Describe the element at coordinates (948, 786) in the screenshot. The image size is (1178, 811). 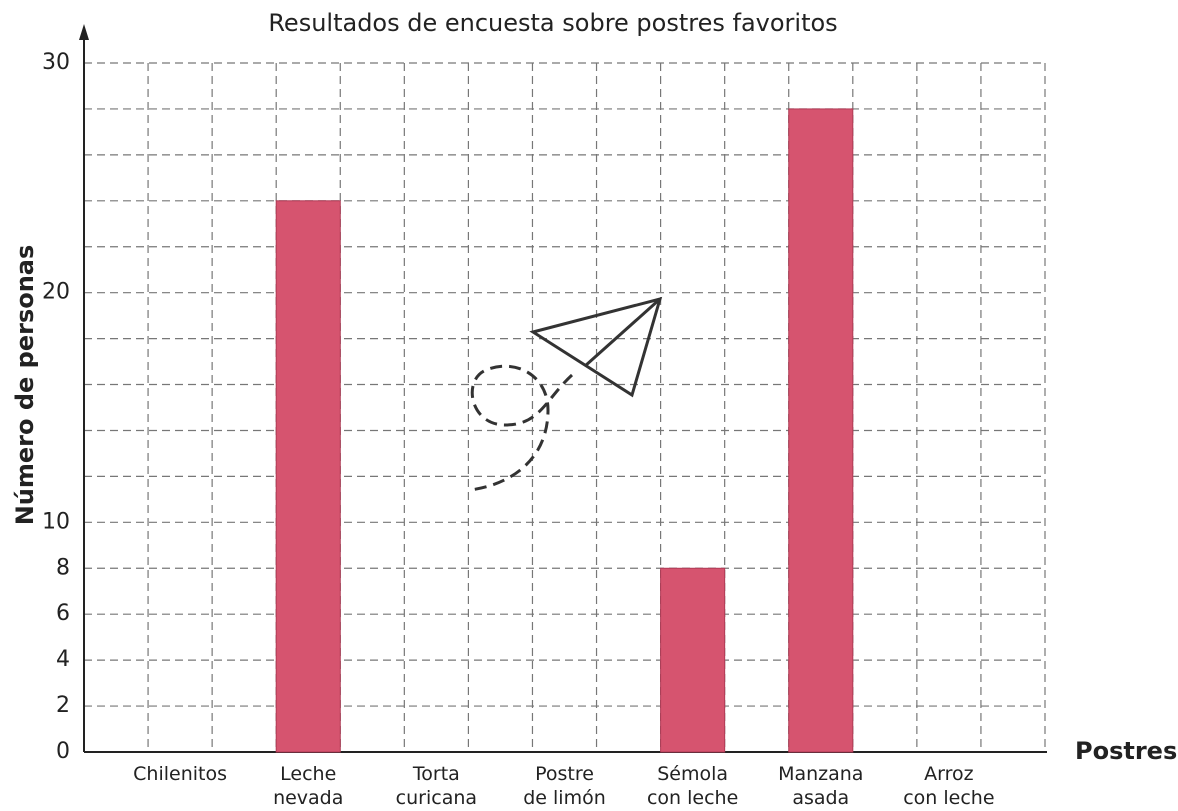
I see `x-tick-label: Arroz con leche` at that location.